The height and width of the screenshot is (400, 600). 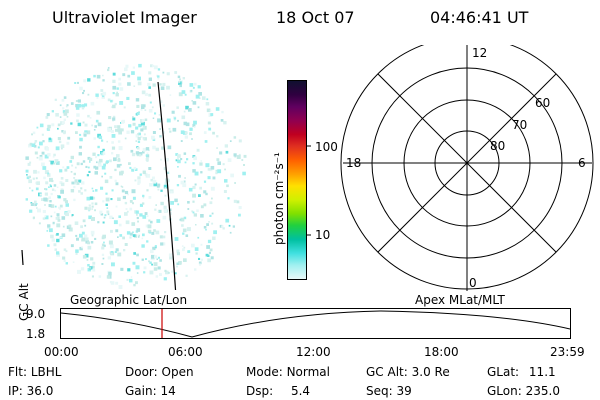 I want to click on mlt-label-18: 18, so click(x=354, y=163).